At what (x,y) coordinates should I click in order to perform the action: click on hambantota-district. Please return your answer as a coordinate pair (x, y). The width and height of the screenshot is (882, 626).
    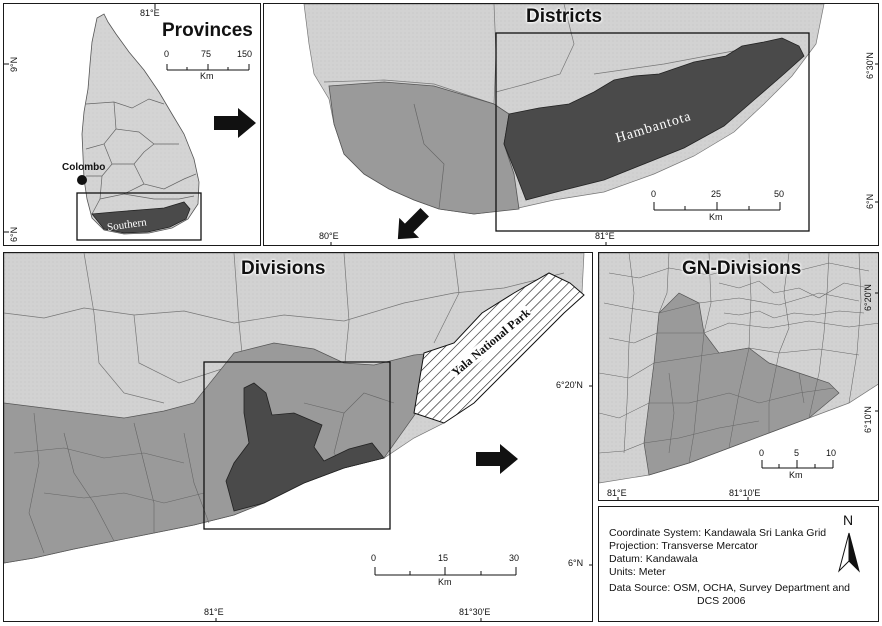
    Looking at the image, I should click on (654, 119).